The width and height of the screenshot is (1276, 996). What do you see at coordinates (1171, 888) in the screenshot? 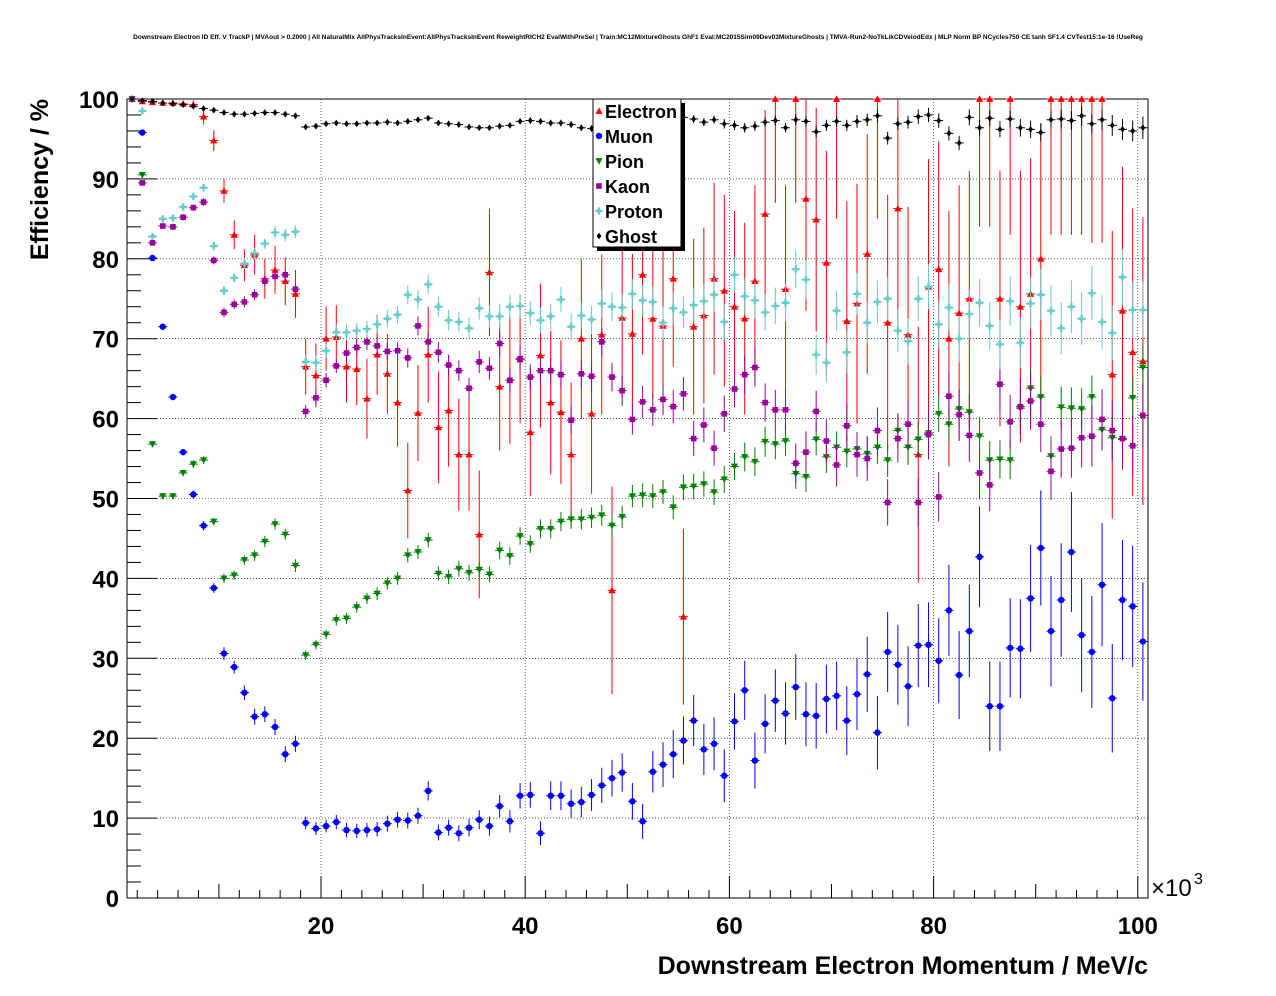
I see `x-multiplier-label: ×10` at bounding box center [1171, 888].